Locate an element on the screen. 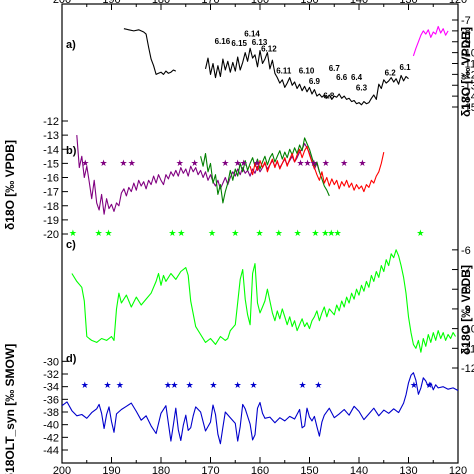  mis-annotation: 6.4 is located at coordinates (357, 77).